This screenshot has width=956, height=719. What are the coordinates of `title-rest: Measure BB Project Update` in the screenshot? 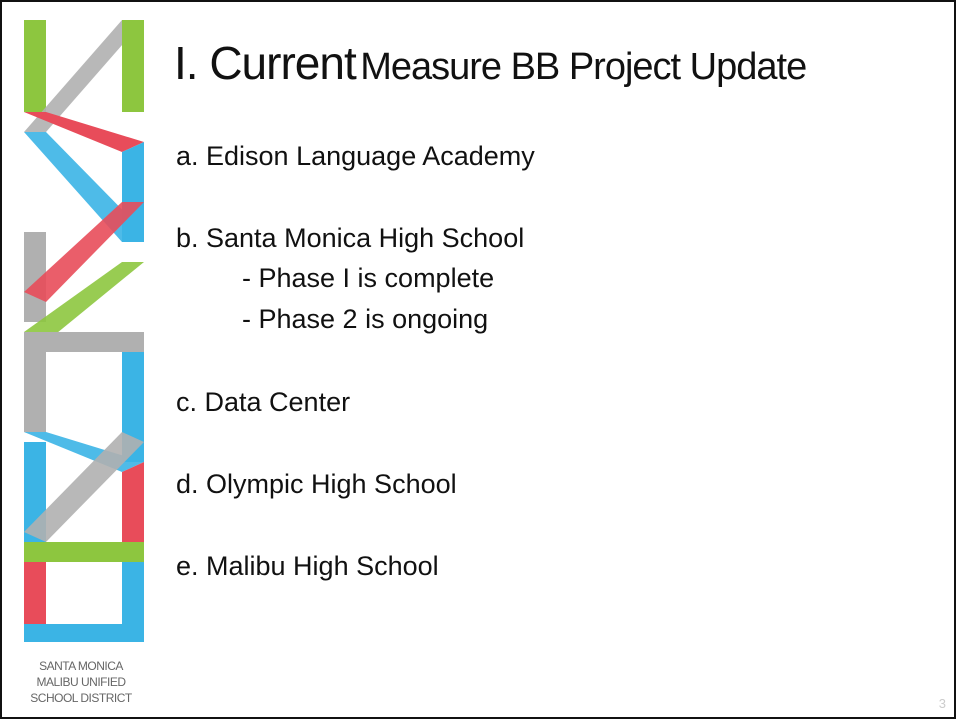 It's located at (583, 67).